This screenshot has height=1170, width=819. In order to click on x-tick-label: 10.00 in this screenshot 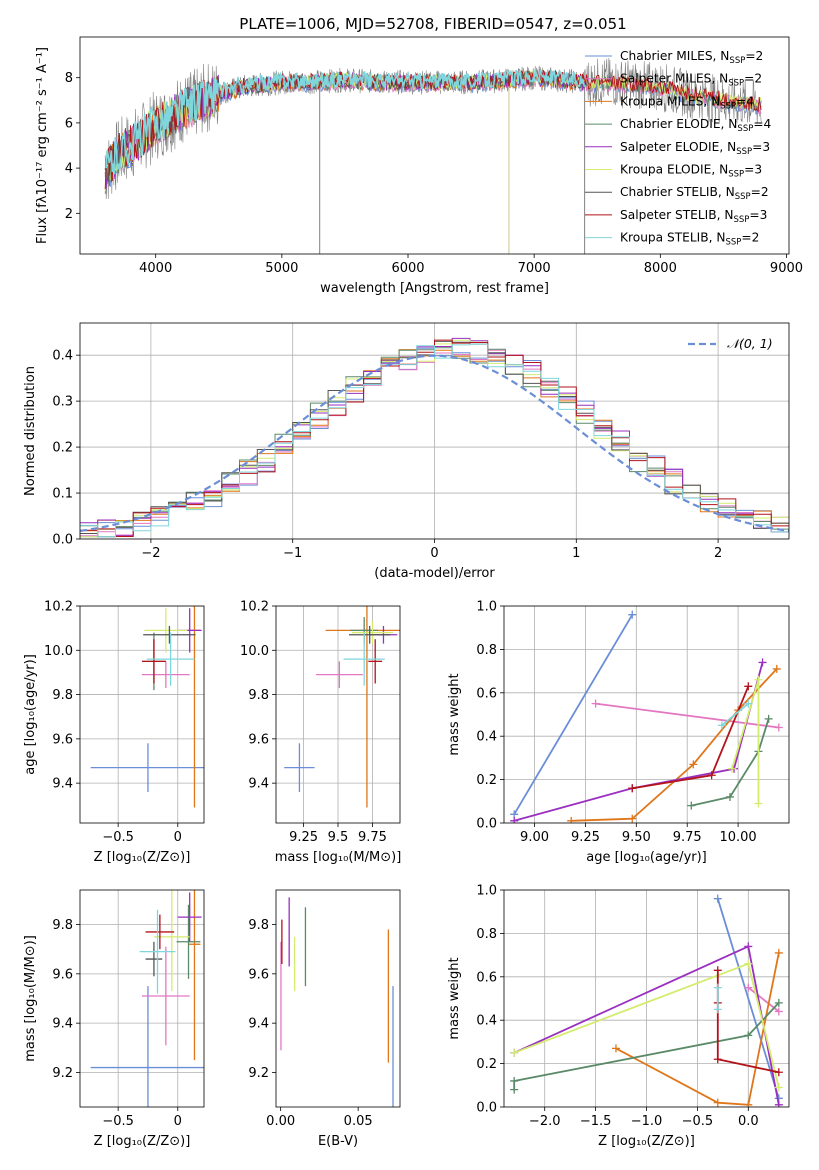, I will do `click(737, 837)`.